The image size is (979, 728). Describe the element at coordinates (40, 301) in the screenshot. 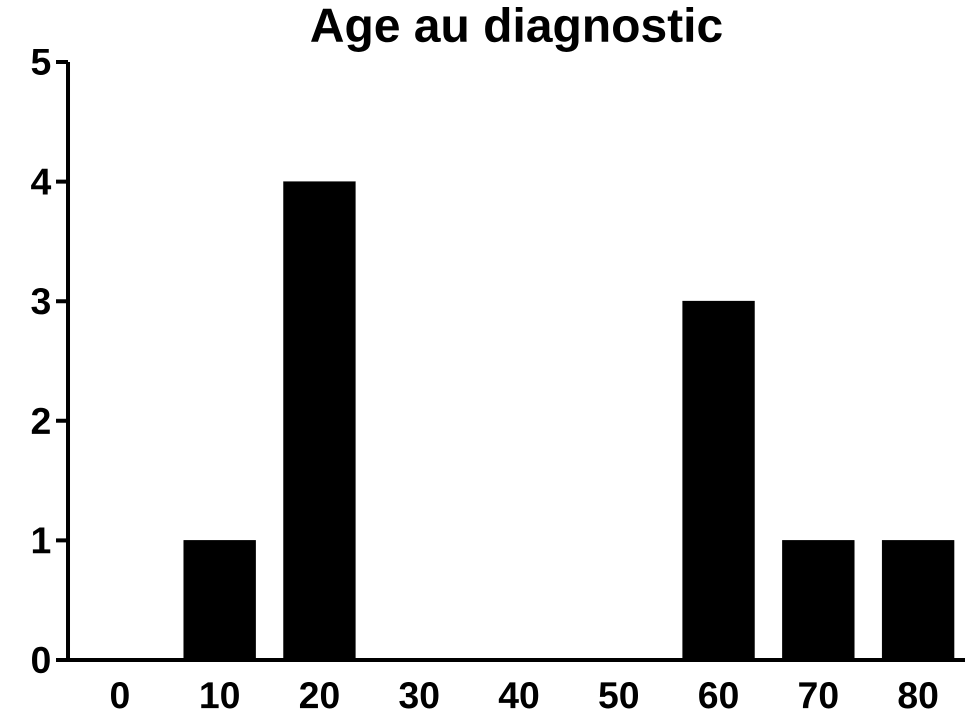

I see `y-tick-label: 3` at that location.